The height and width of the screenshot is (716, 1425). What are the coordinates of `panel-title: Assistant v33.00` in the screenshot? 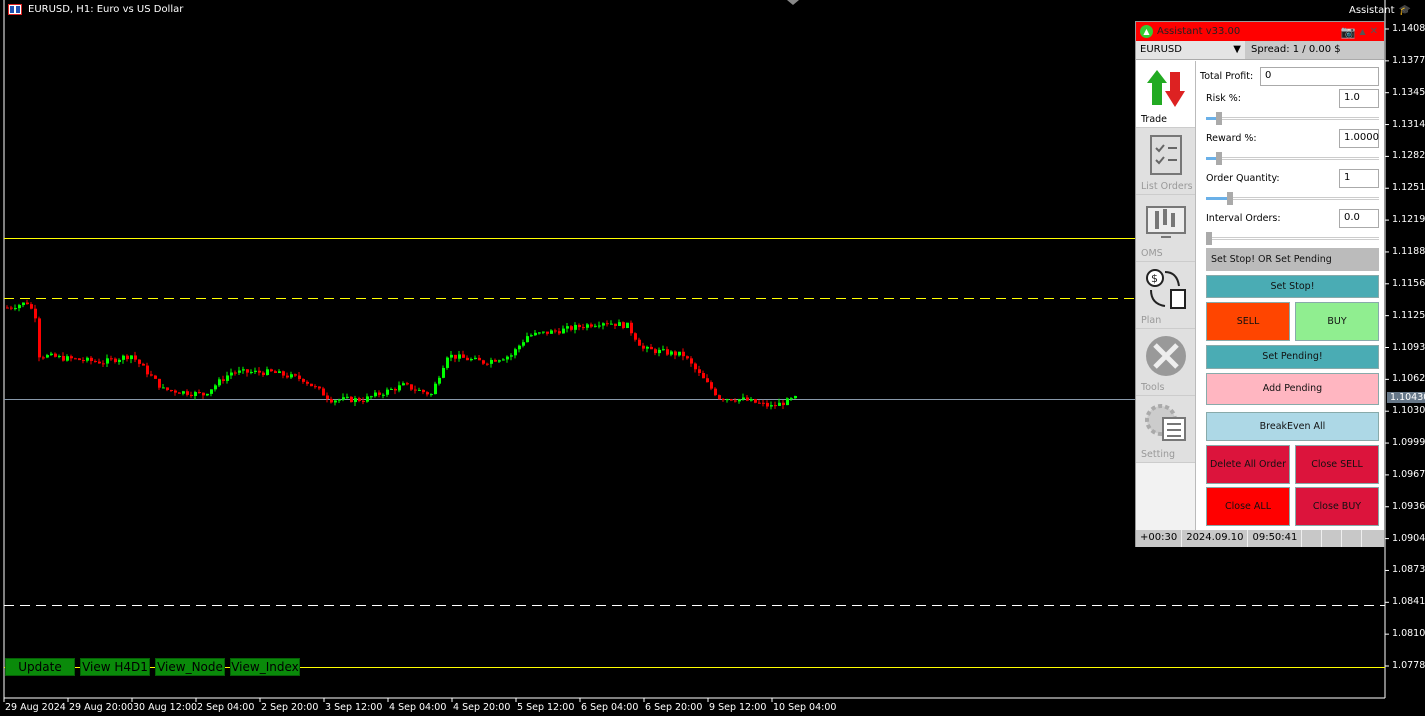 It's located at (1199, 31).